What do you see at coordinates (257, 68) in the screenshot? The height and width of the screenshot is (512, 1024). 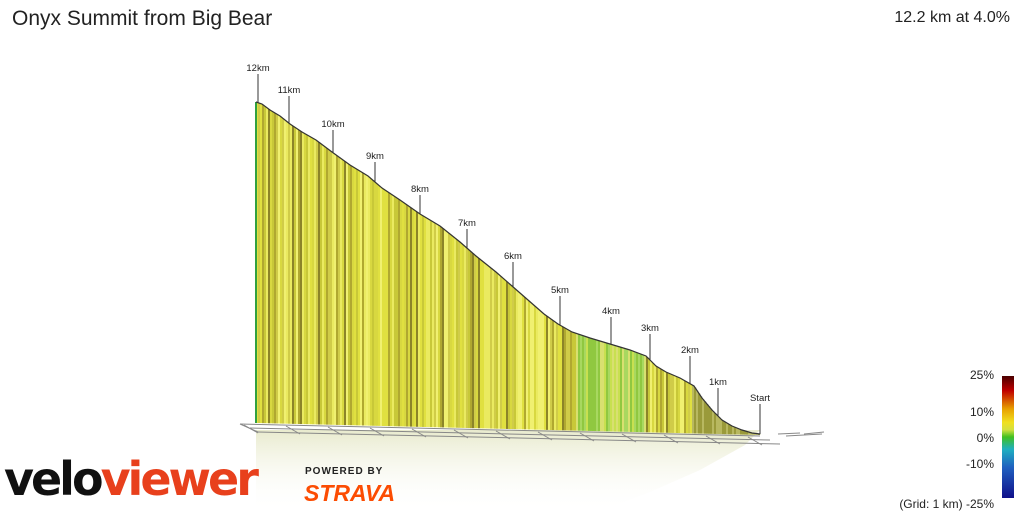 I see `km-marker-label: 12km` at bounding box center [257, 68].